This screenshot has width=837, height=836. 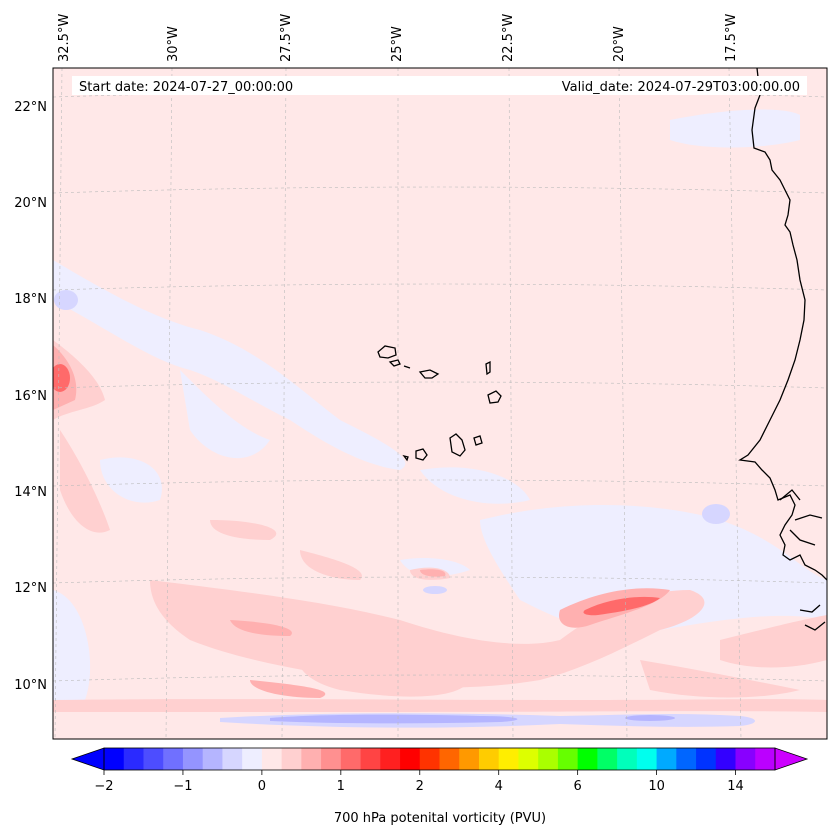 I want to click on colorbar-label: 700 hPa potenital vorticity (PVU), so click(x=440, y=818).